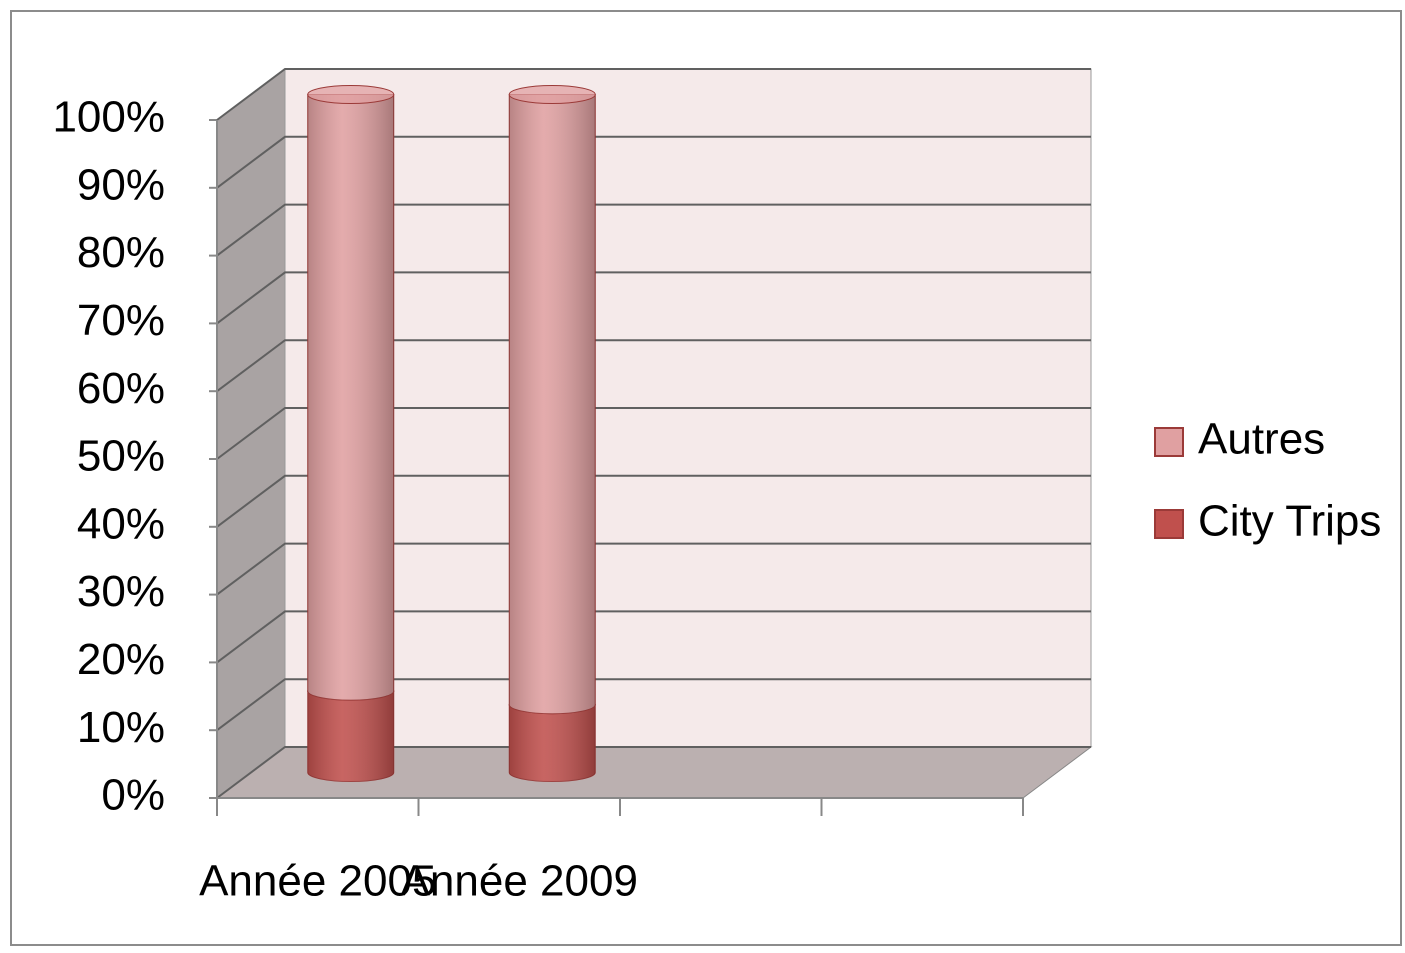 The height and width of the screenshot is (953, 1405). What do you see at coordinates (121, 591) in the screenshot?
I see `y-tick-label: 30%` at bounding box center [121, 591].